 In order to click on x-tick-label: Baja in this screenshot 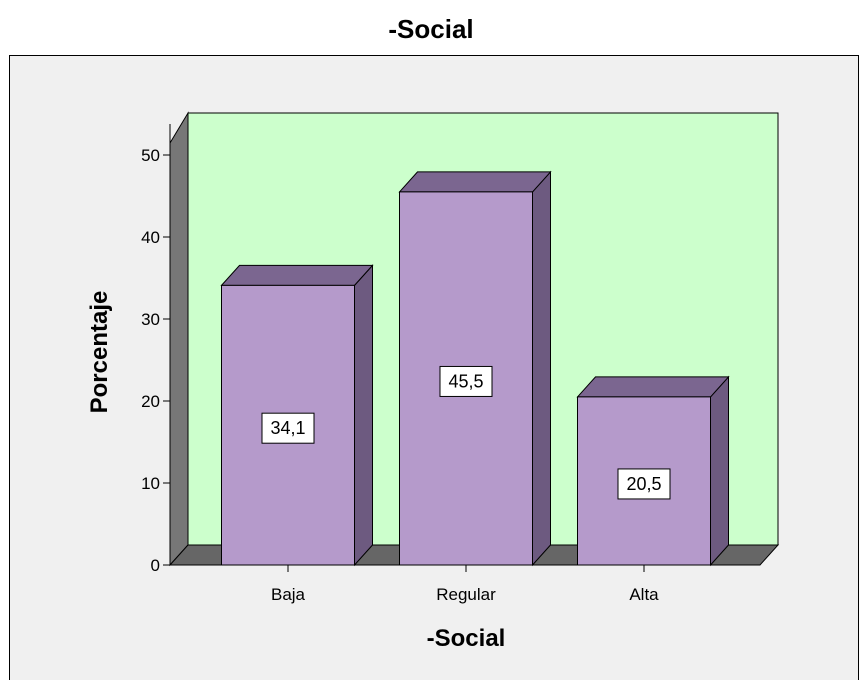, I will do `click(288, 594)`.